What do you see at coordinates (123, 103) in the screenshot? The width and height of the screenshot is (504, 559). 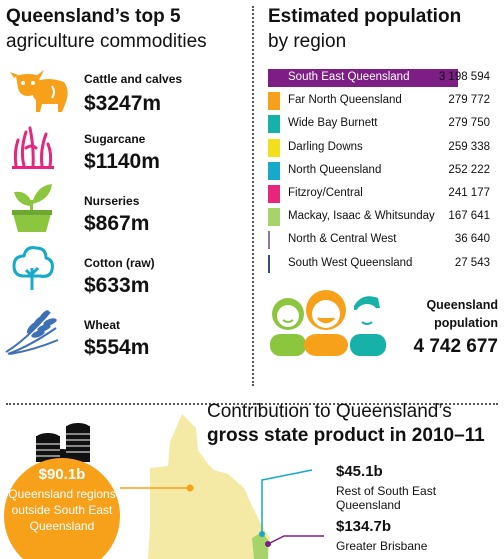 I see `commodity-value: $3247m` at bounding box center [123, 103].